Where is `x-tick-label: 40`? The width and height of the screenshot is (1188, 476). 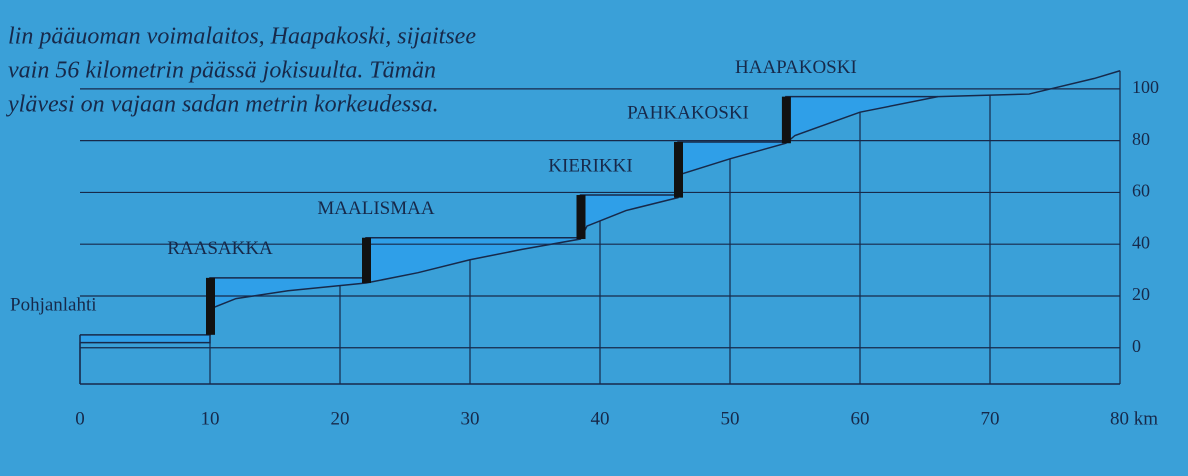 x-tick-label: 40 is located at coordinates (600, 418).